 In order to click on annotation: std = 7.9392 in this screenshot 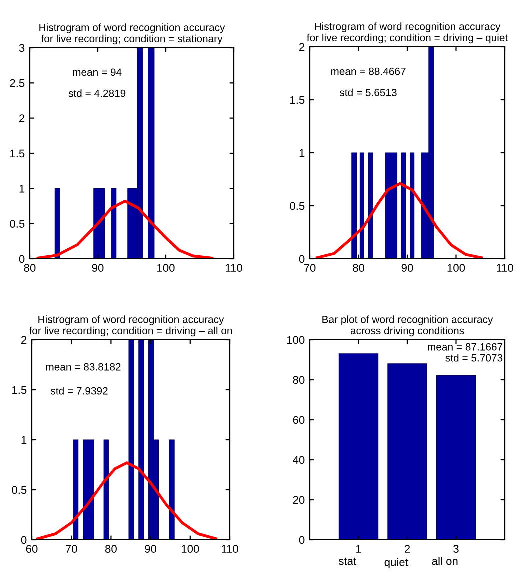, I will do `click(79, 391)`.